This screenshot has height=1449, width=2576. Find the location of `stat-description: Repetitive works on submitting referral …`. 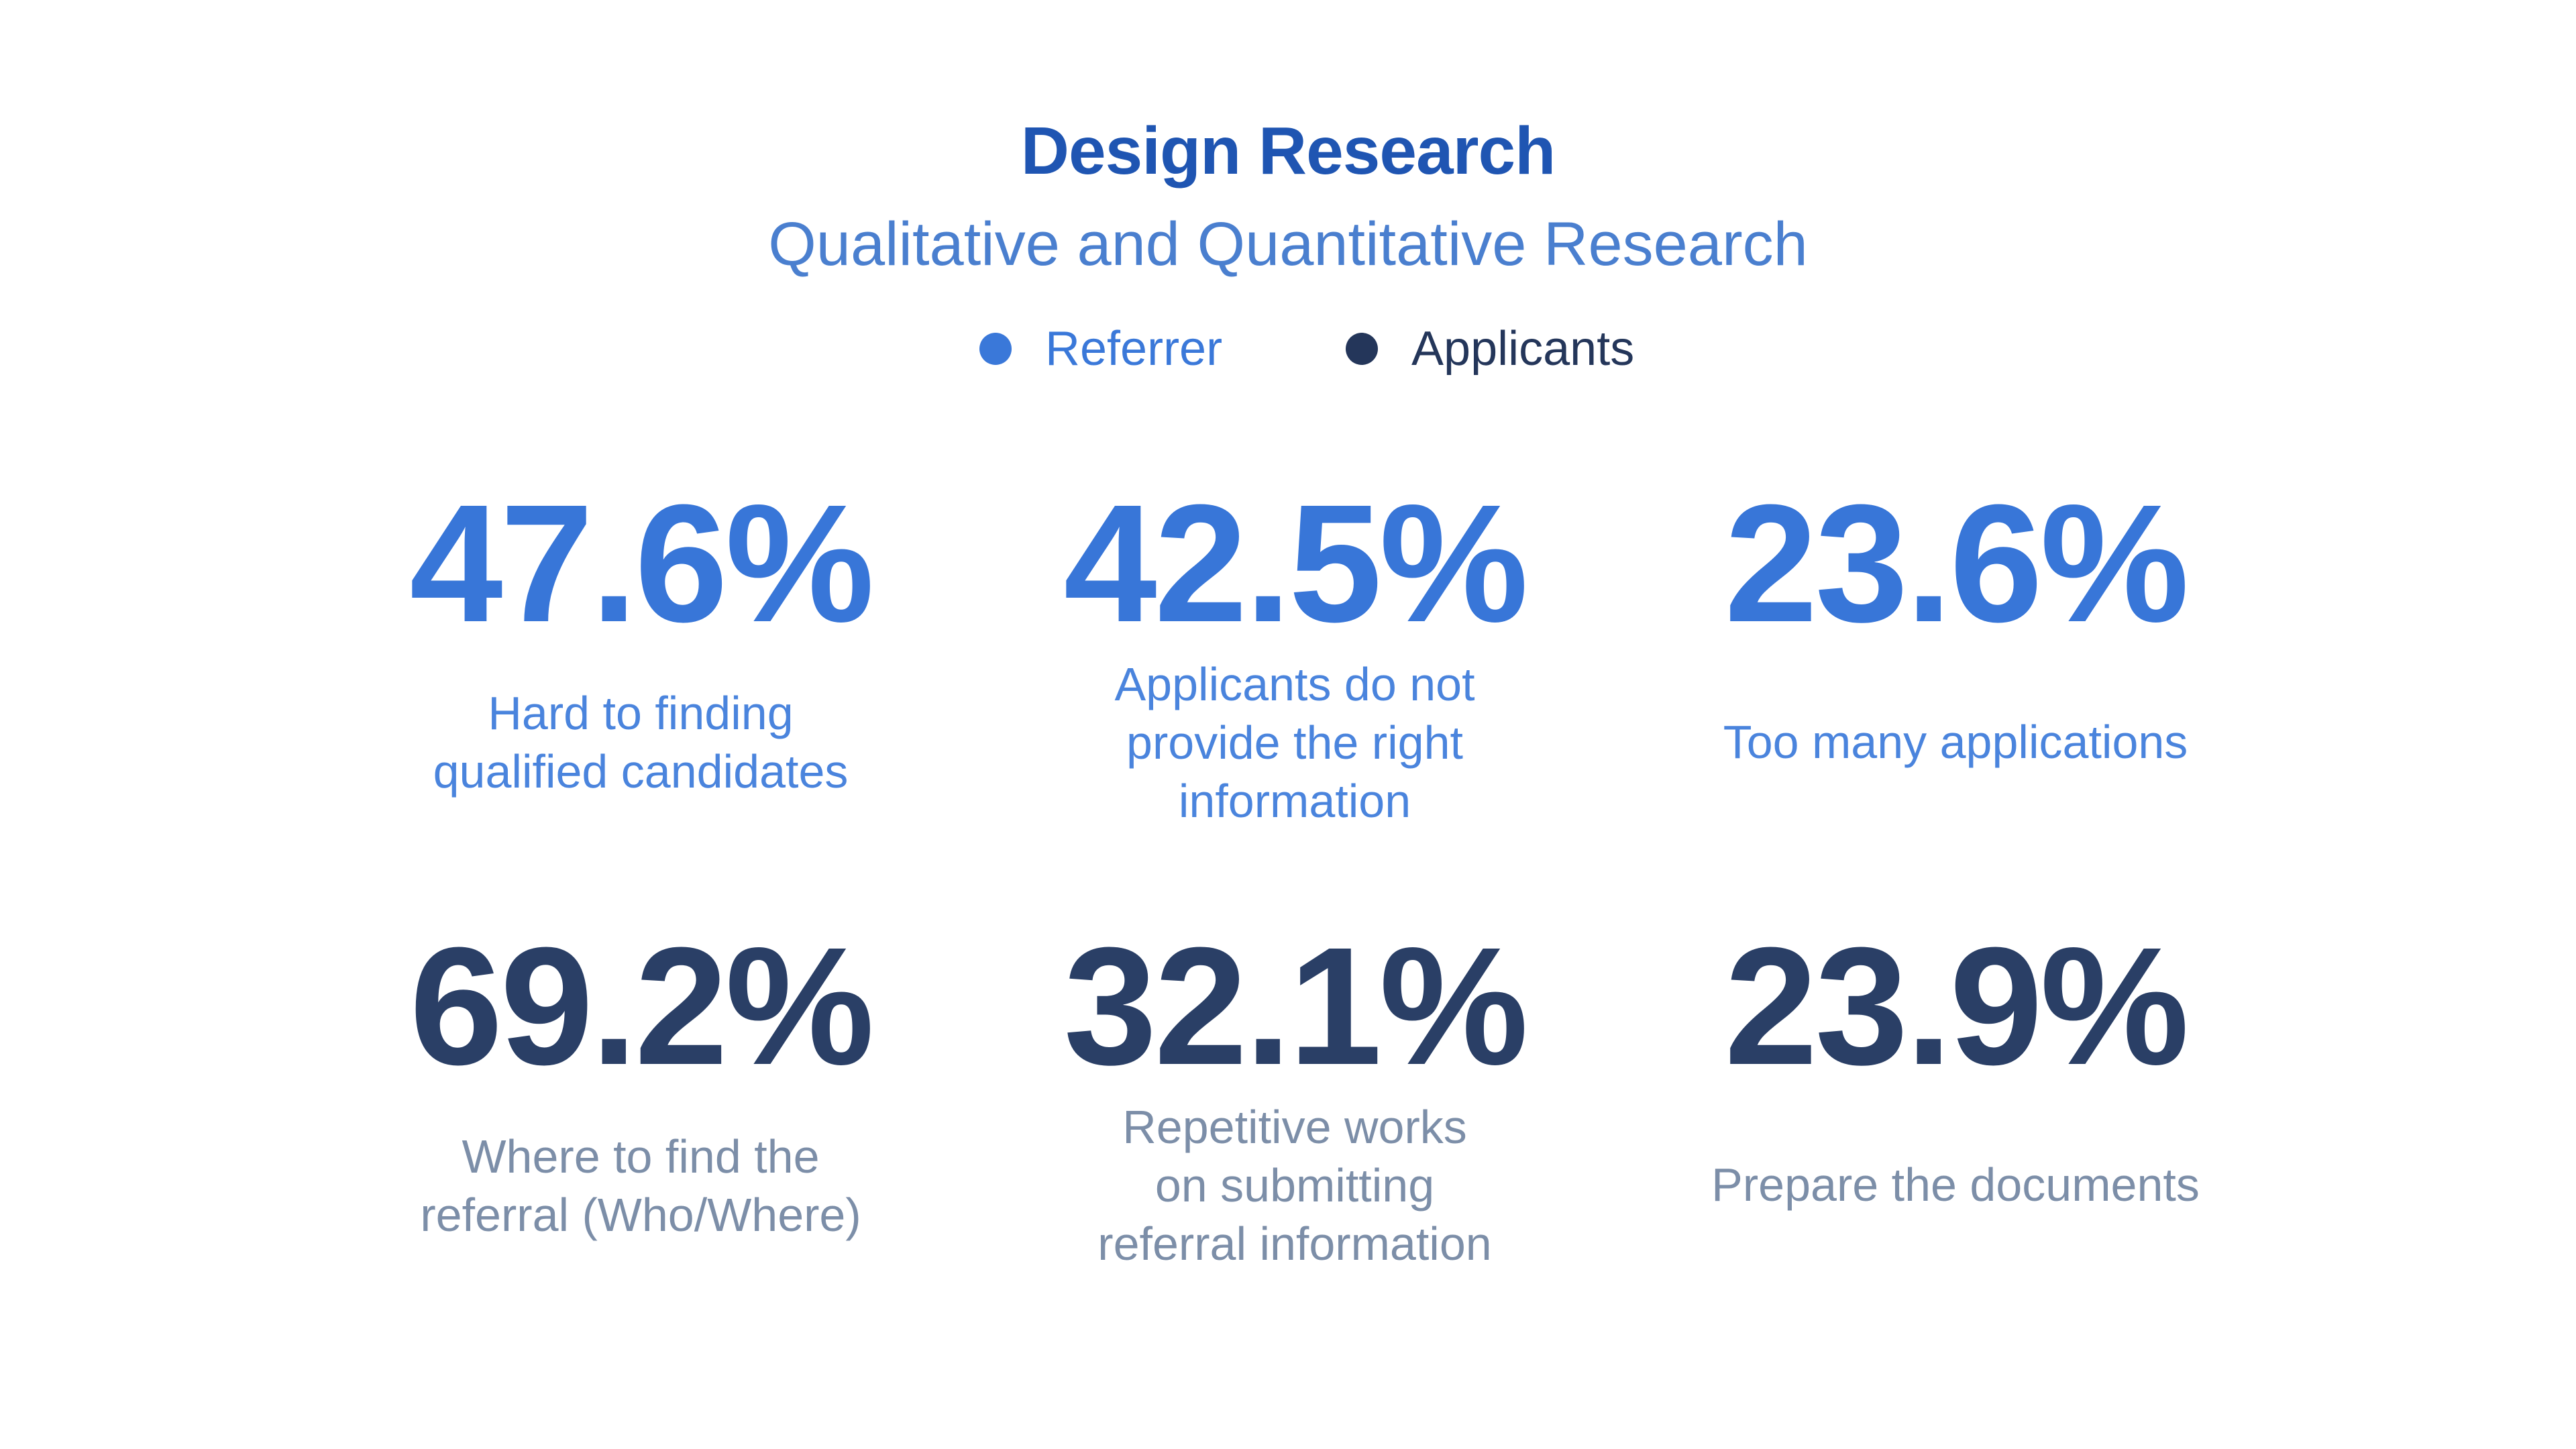

stat-description: Repetitive works on submitting referral … is located at coordinates (1294, 1185).